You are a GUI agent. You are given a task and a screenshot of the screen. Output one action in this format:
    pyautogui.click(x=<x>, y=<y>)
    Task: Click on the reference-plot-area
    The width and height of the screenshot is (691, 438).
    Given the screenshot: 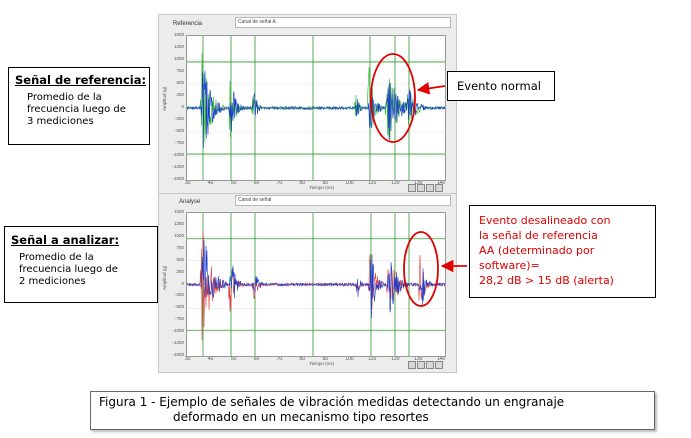 What is the action you would take?
    pyautogui.click(x=316, y=108)
    